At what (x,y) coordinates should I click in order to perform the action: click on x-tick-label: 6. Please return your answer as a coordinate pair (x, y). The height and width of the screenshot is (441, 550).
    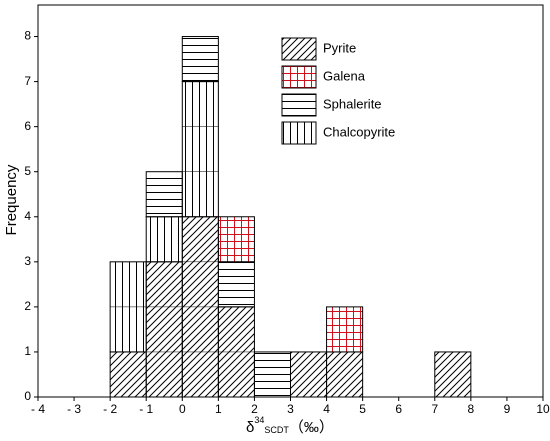
    Looking at the image, I should click on (398, 409).